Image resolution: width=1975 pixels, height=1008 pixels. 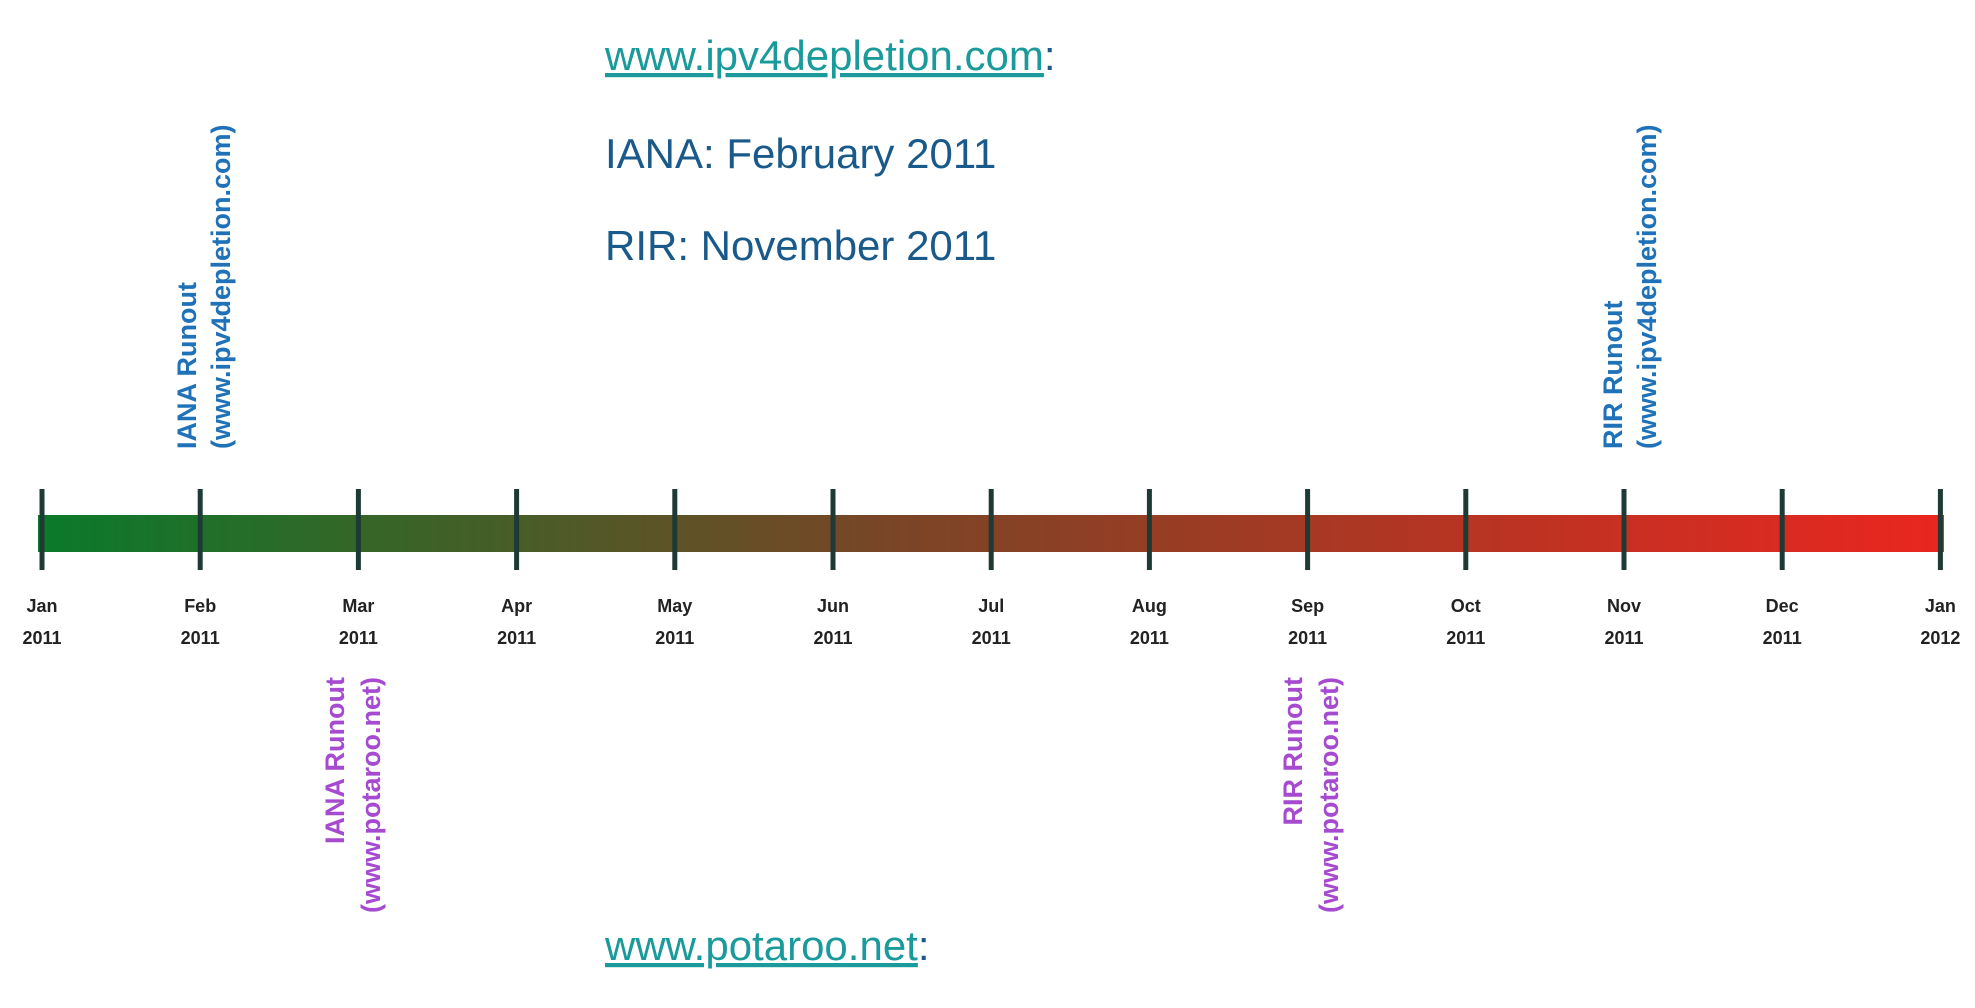 What do you see at coordinates (674, 606) in the screenshot?
I see `month-label: May` at bounding box center [674, 606].